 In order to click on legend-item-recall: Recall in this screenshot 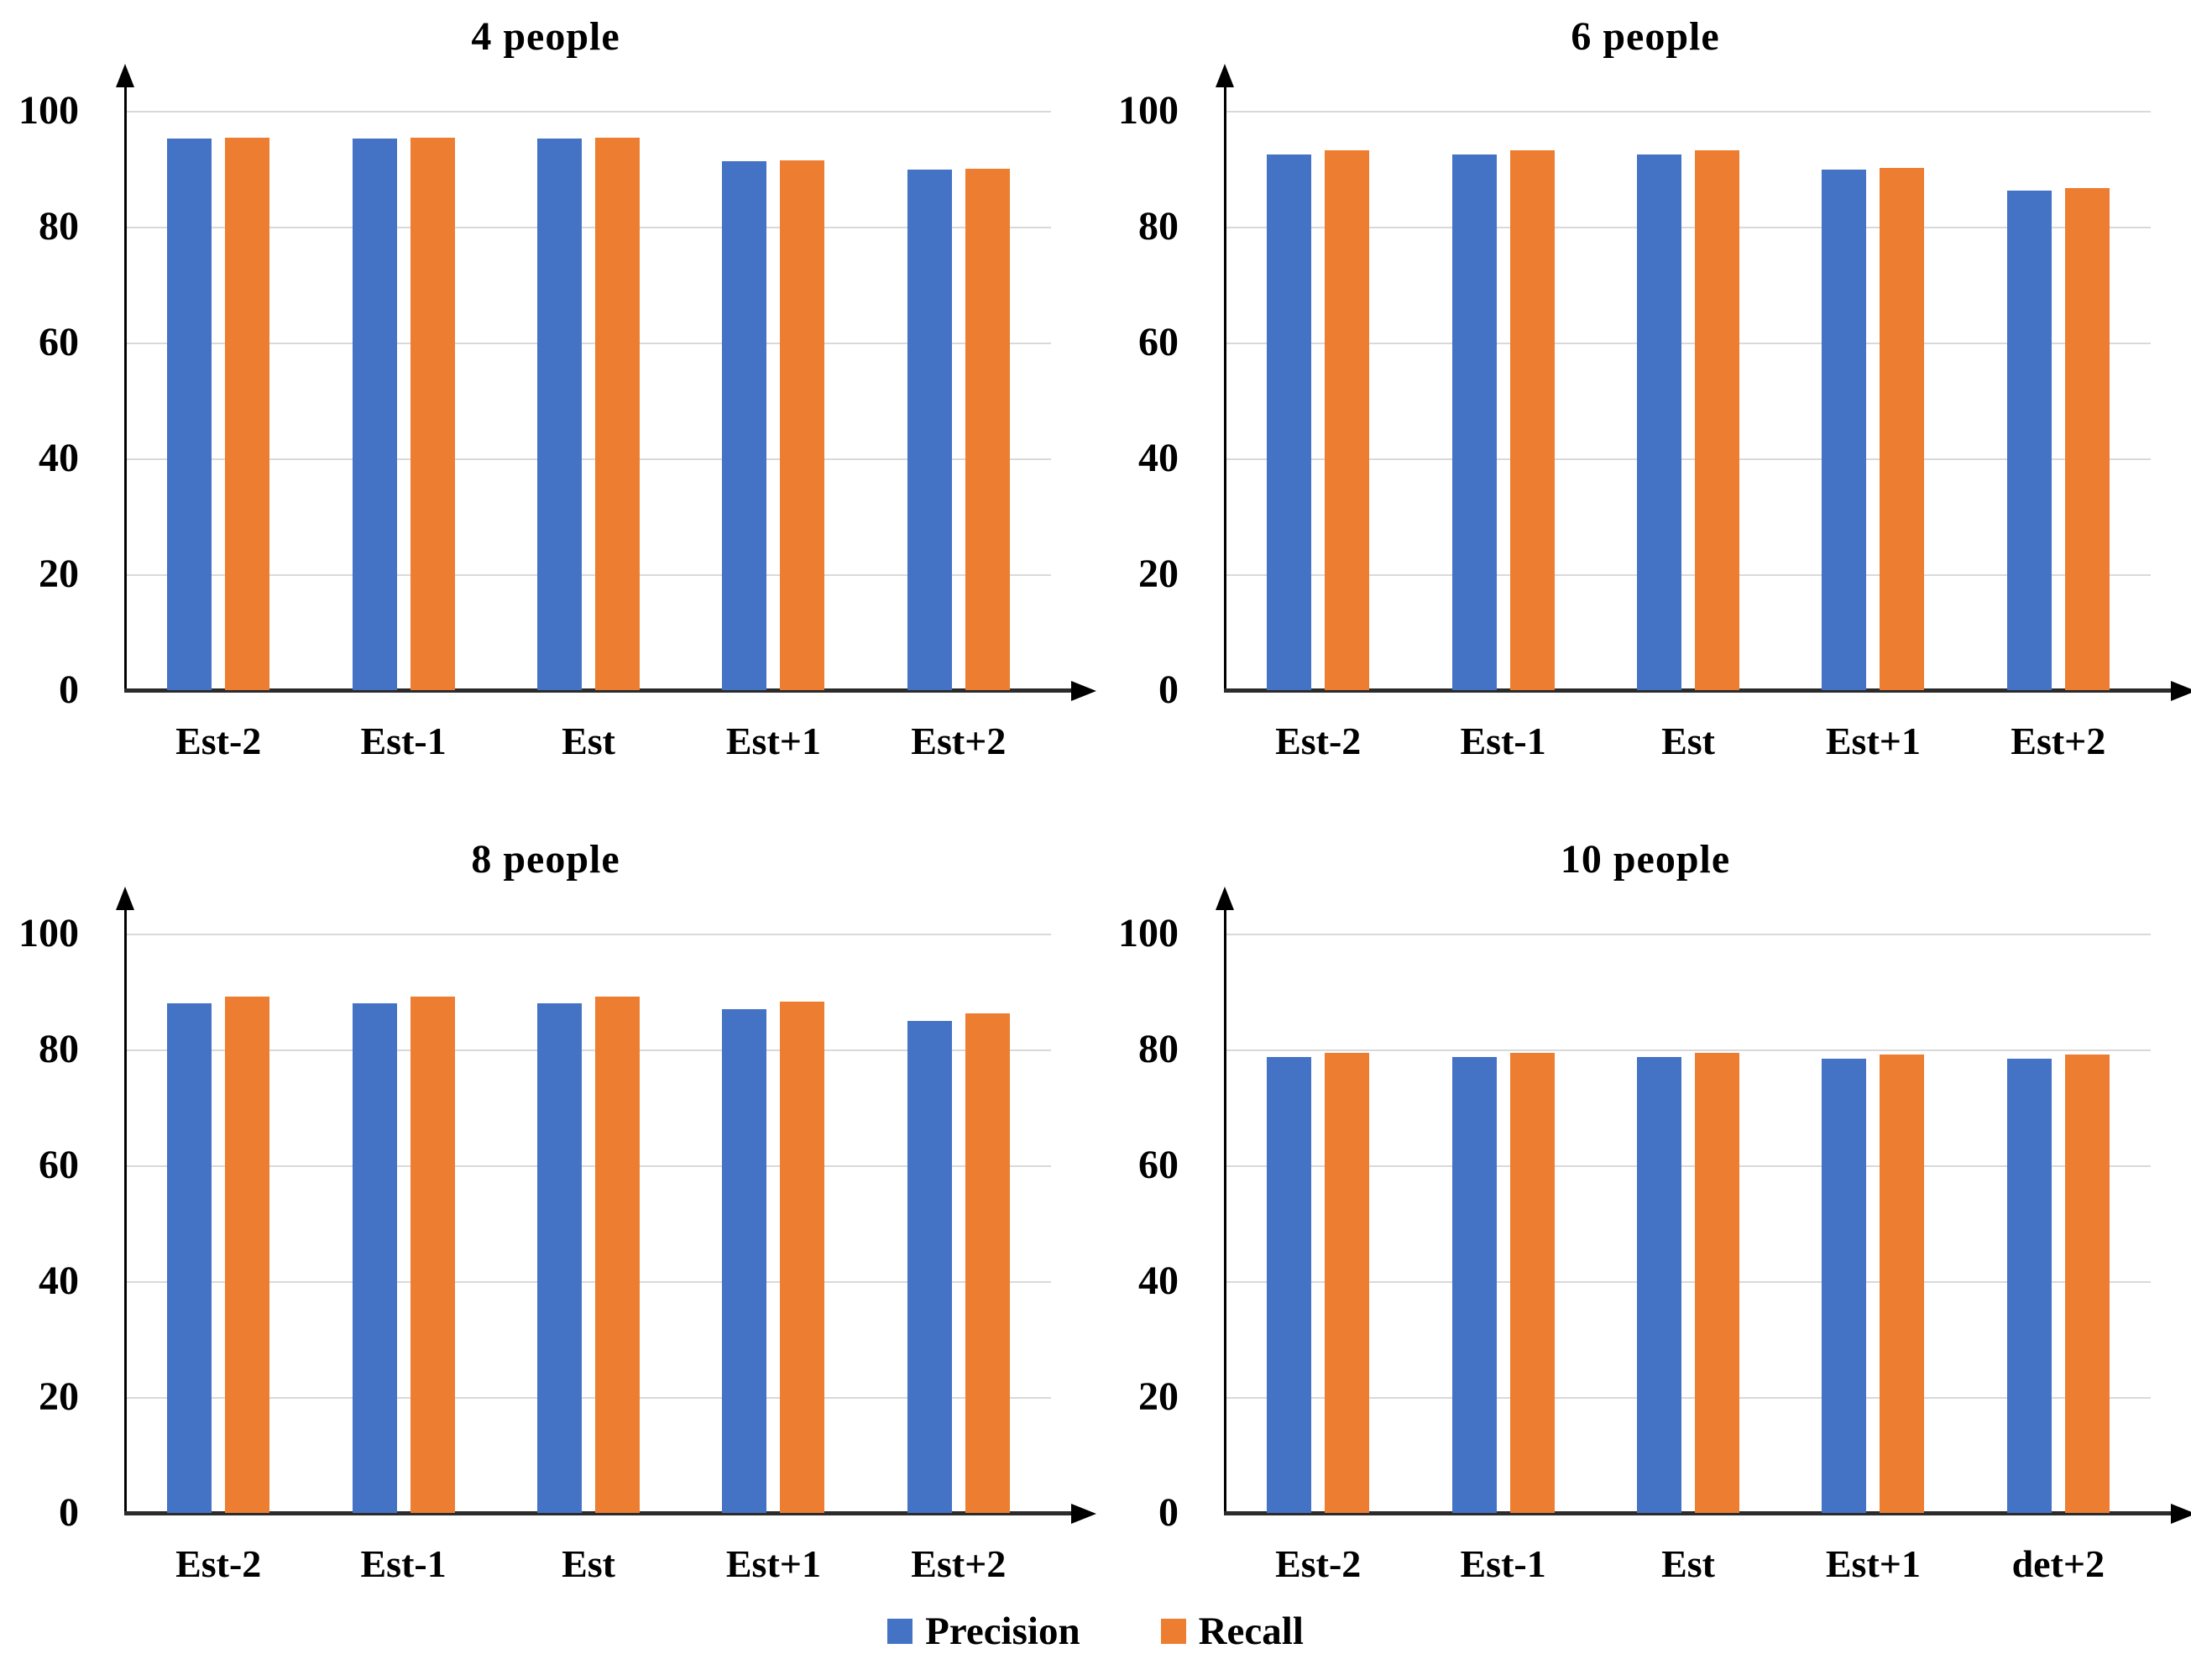, I will do `click(1232, 1631)`.